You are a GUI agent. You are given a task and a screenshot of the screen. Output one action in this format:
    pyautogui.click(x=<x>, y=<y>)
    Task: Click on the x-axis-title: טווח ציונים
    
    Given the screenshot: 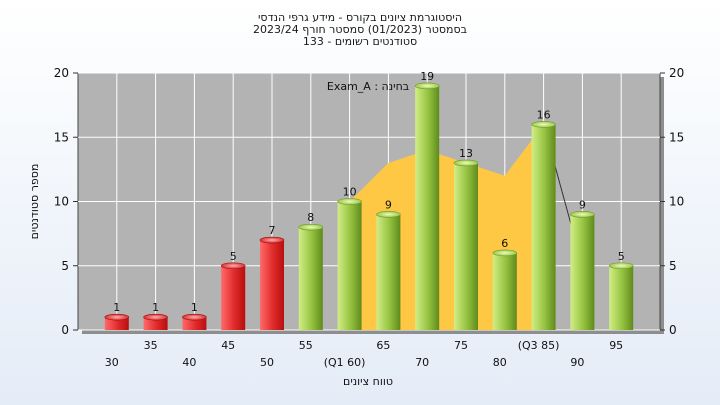 What is the action you would take?
    pyautogui.click(x=368, y=381)
    